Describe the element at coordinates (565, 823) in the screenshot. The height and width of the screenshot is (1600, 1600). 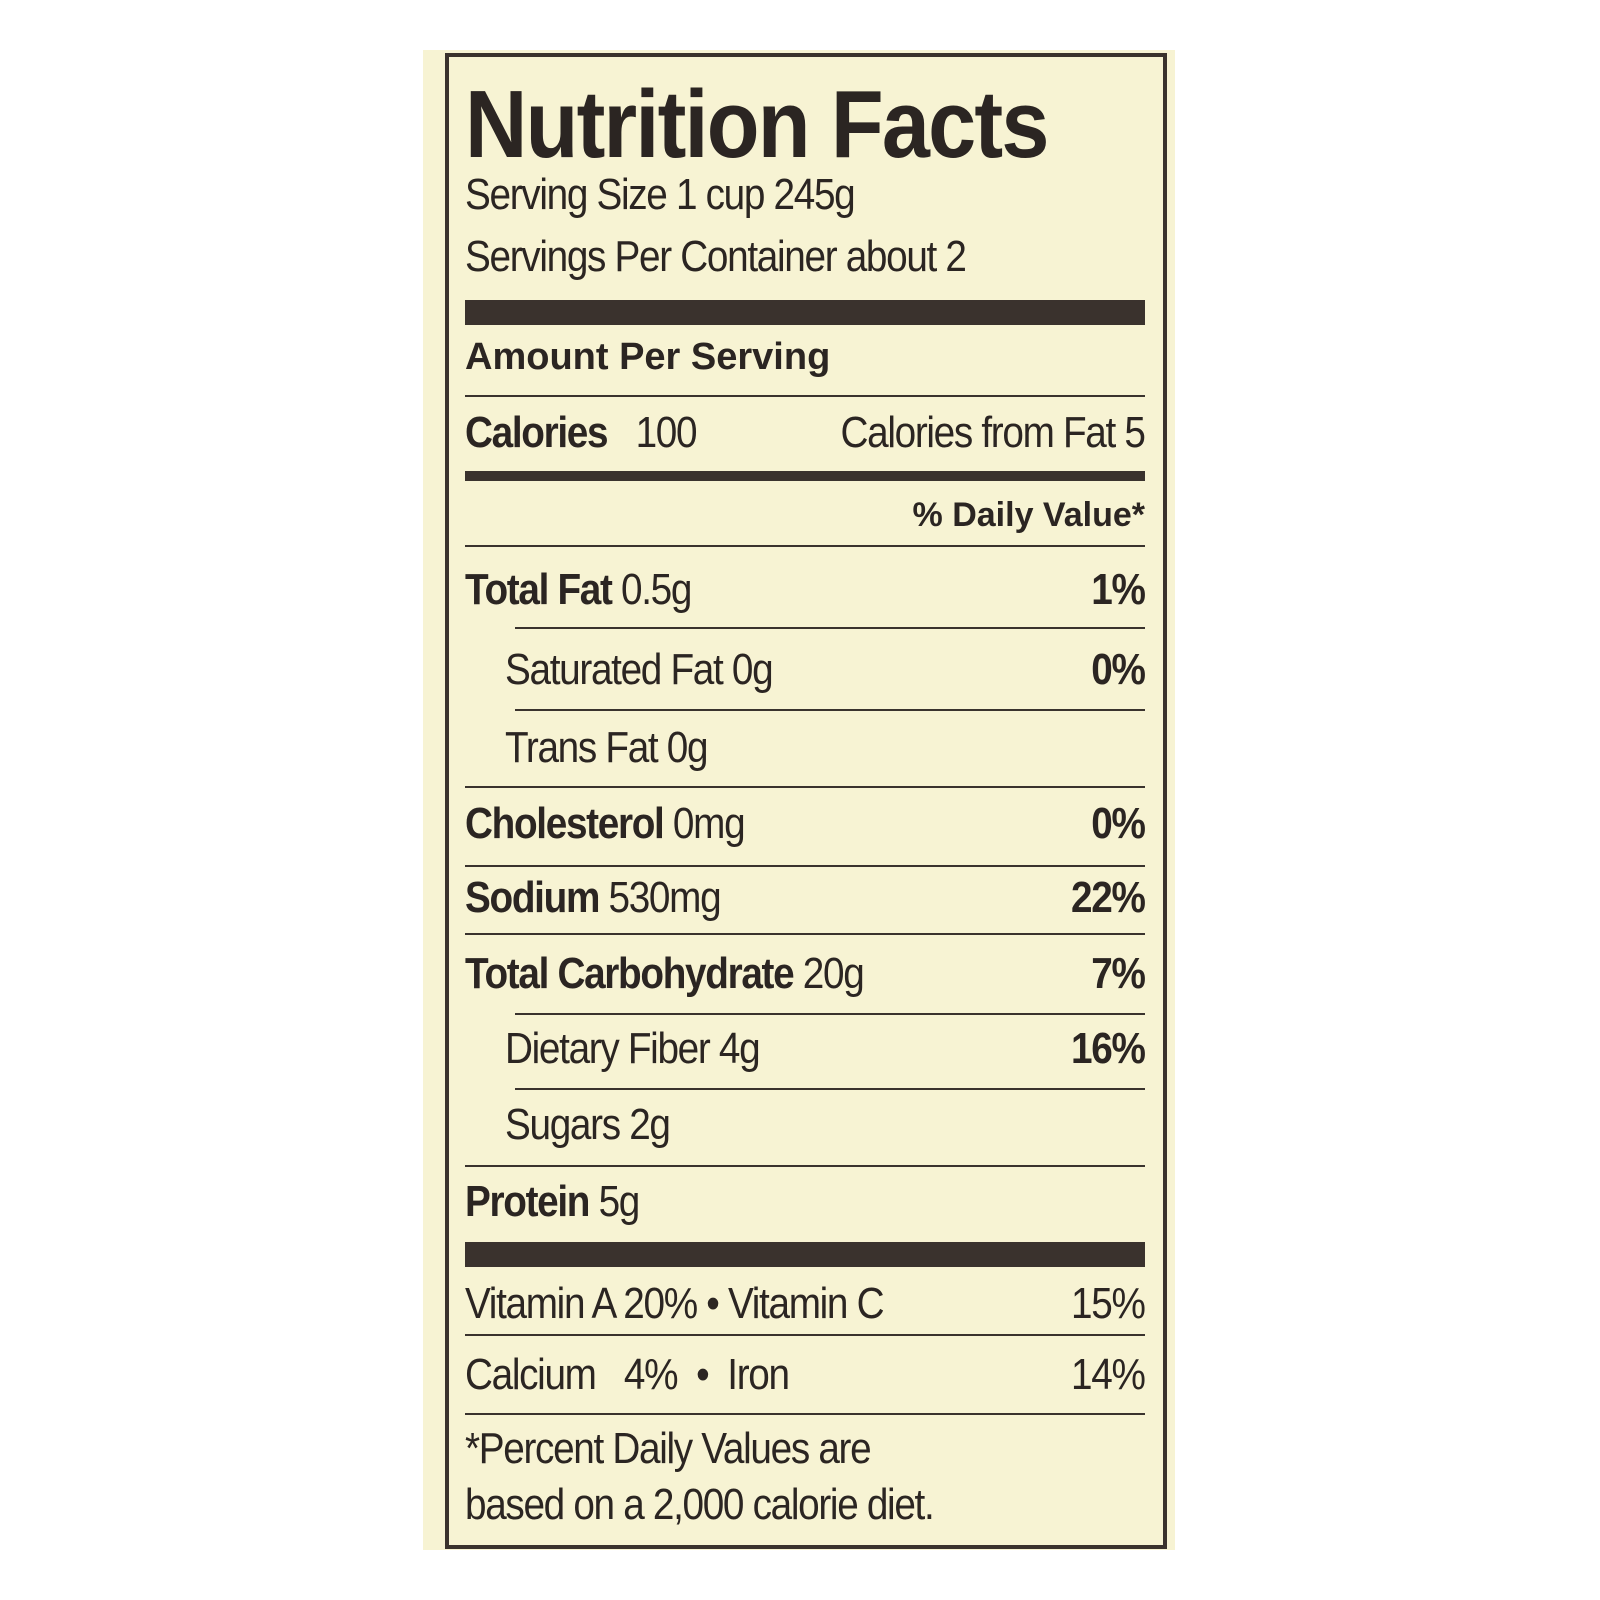
I see `nutrient-label: Cholesterol` at that location.